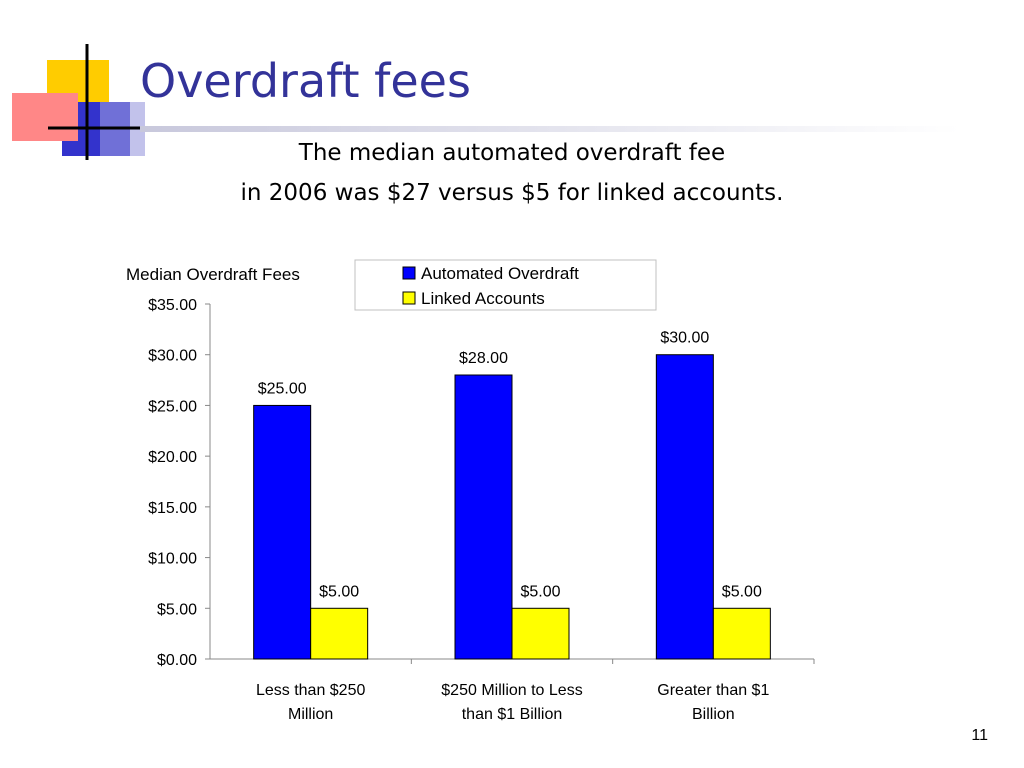 The width and height of the screenshot is (1024, 768). I want to click on x-category-label: Billion, so click(713, 714).